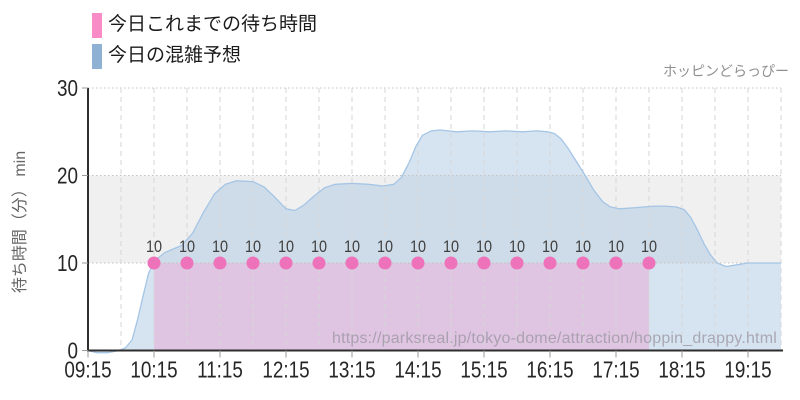  I want to click on attraction-name-watermark: ホッピンどらっぴー, so click(726, 71).